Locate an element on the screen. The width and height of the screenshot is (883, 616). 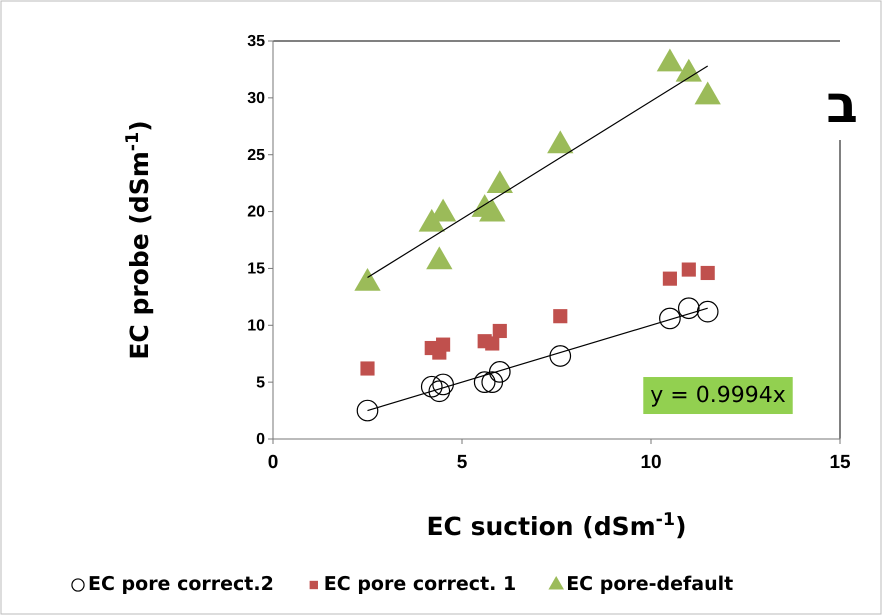
legend-label: EC pore correct.2 is located at coordinates (181, 584).